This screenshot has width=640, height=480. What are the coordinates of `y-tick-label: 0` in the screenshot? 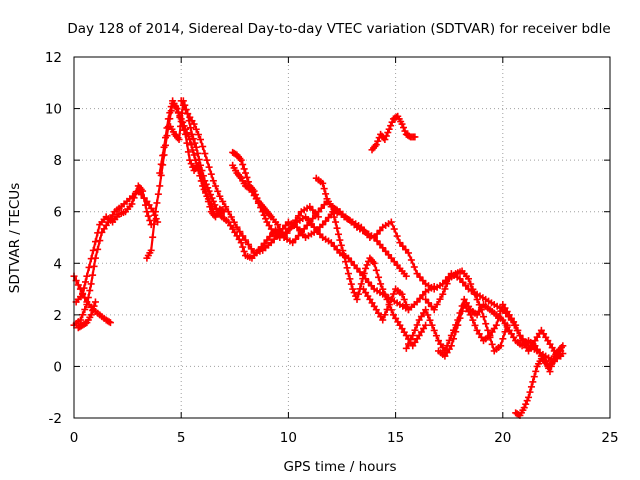 It's located at (57, 367).